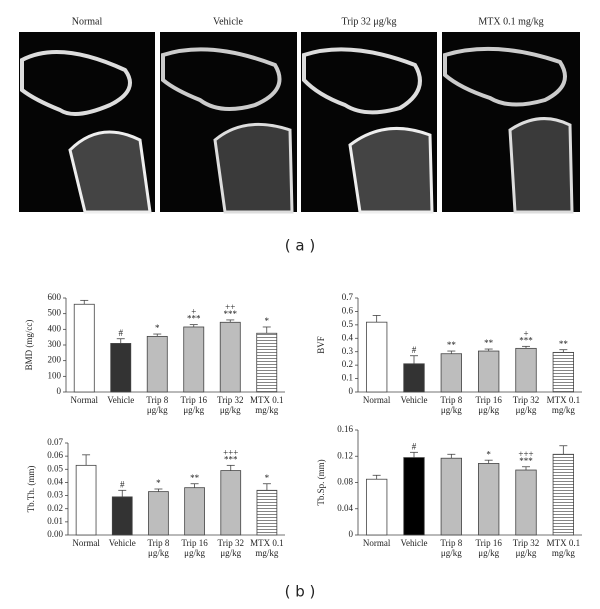  I want to click on y-tick-label: 0.5, so click(348, 324).